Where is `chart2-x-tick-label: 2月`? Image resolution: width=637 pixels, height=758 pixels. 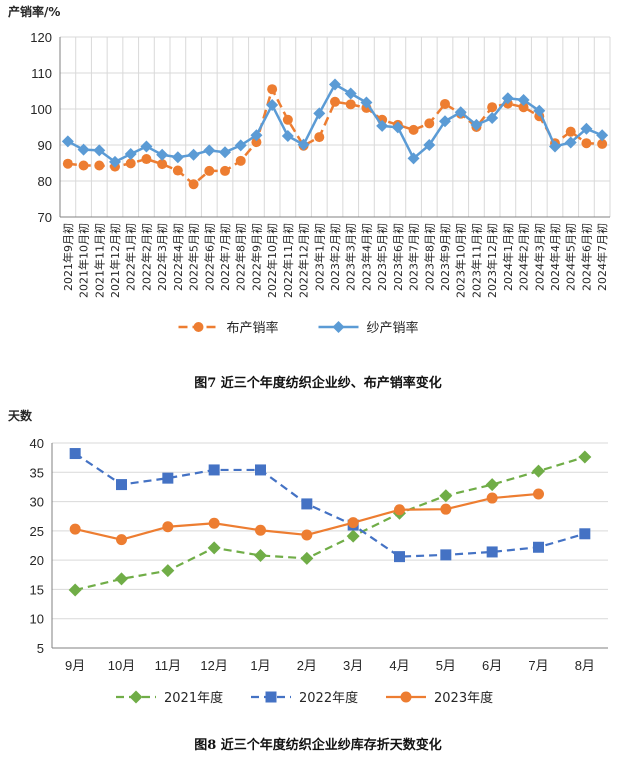
chart2-x-tick-label: 2月 is located at coordinates (307, 665).